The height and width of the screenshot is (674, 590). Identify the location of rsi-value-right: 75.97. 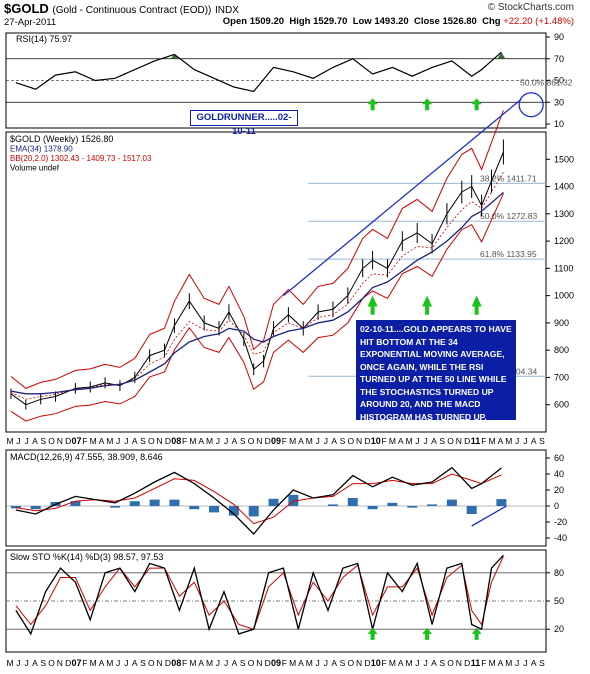
(565, 52).